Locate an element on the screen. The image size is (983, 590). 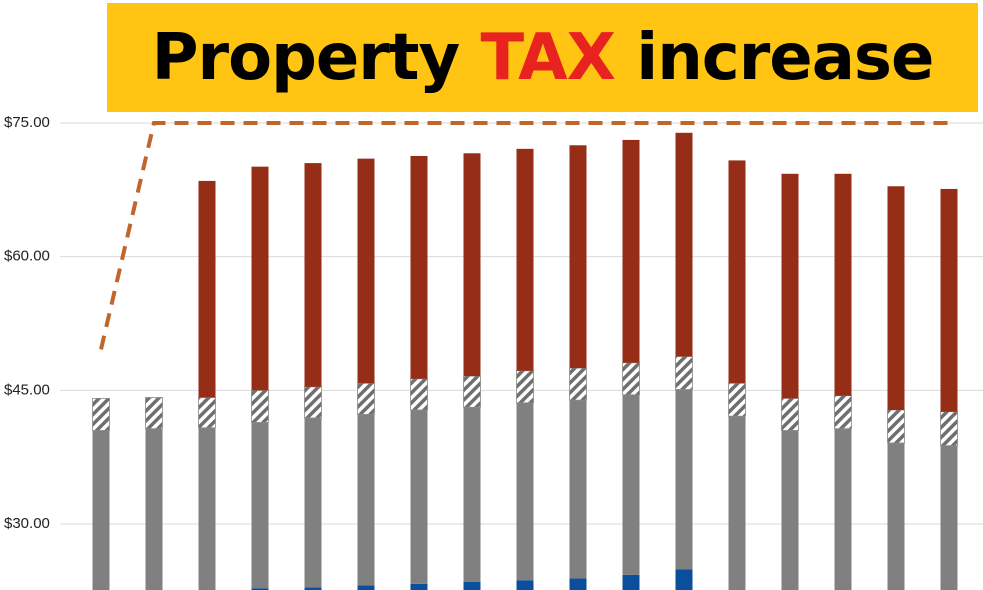
y-tick-label: $75.00 is located at coordinates (27, 122).